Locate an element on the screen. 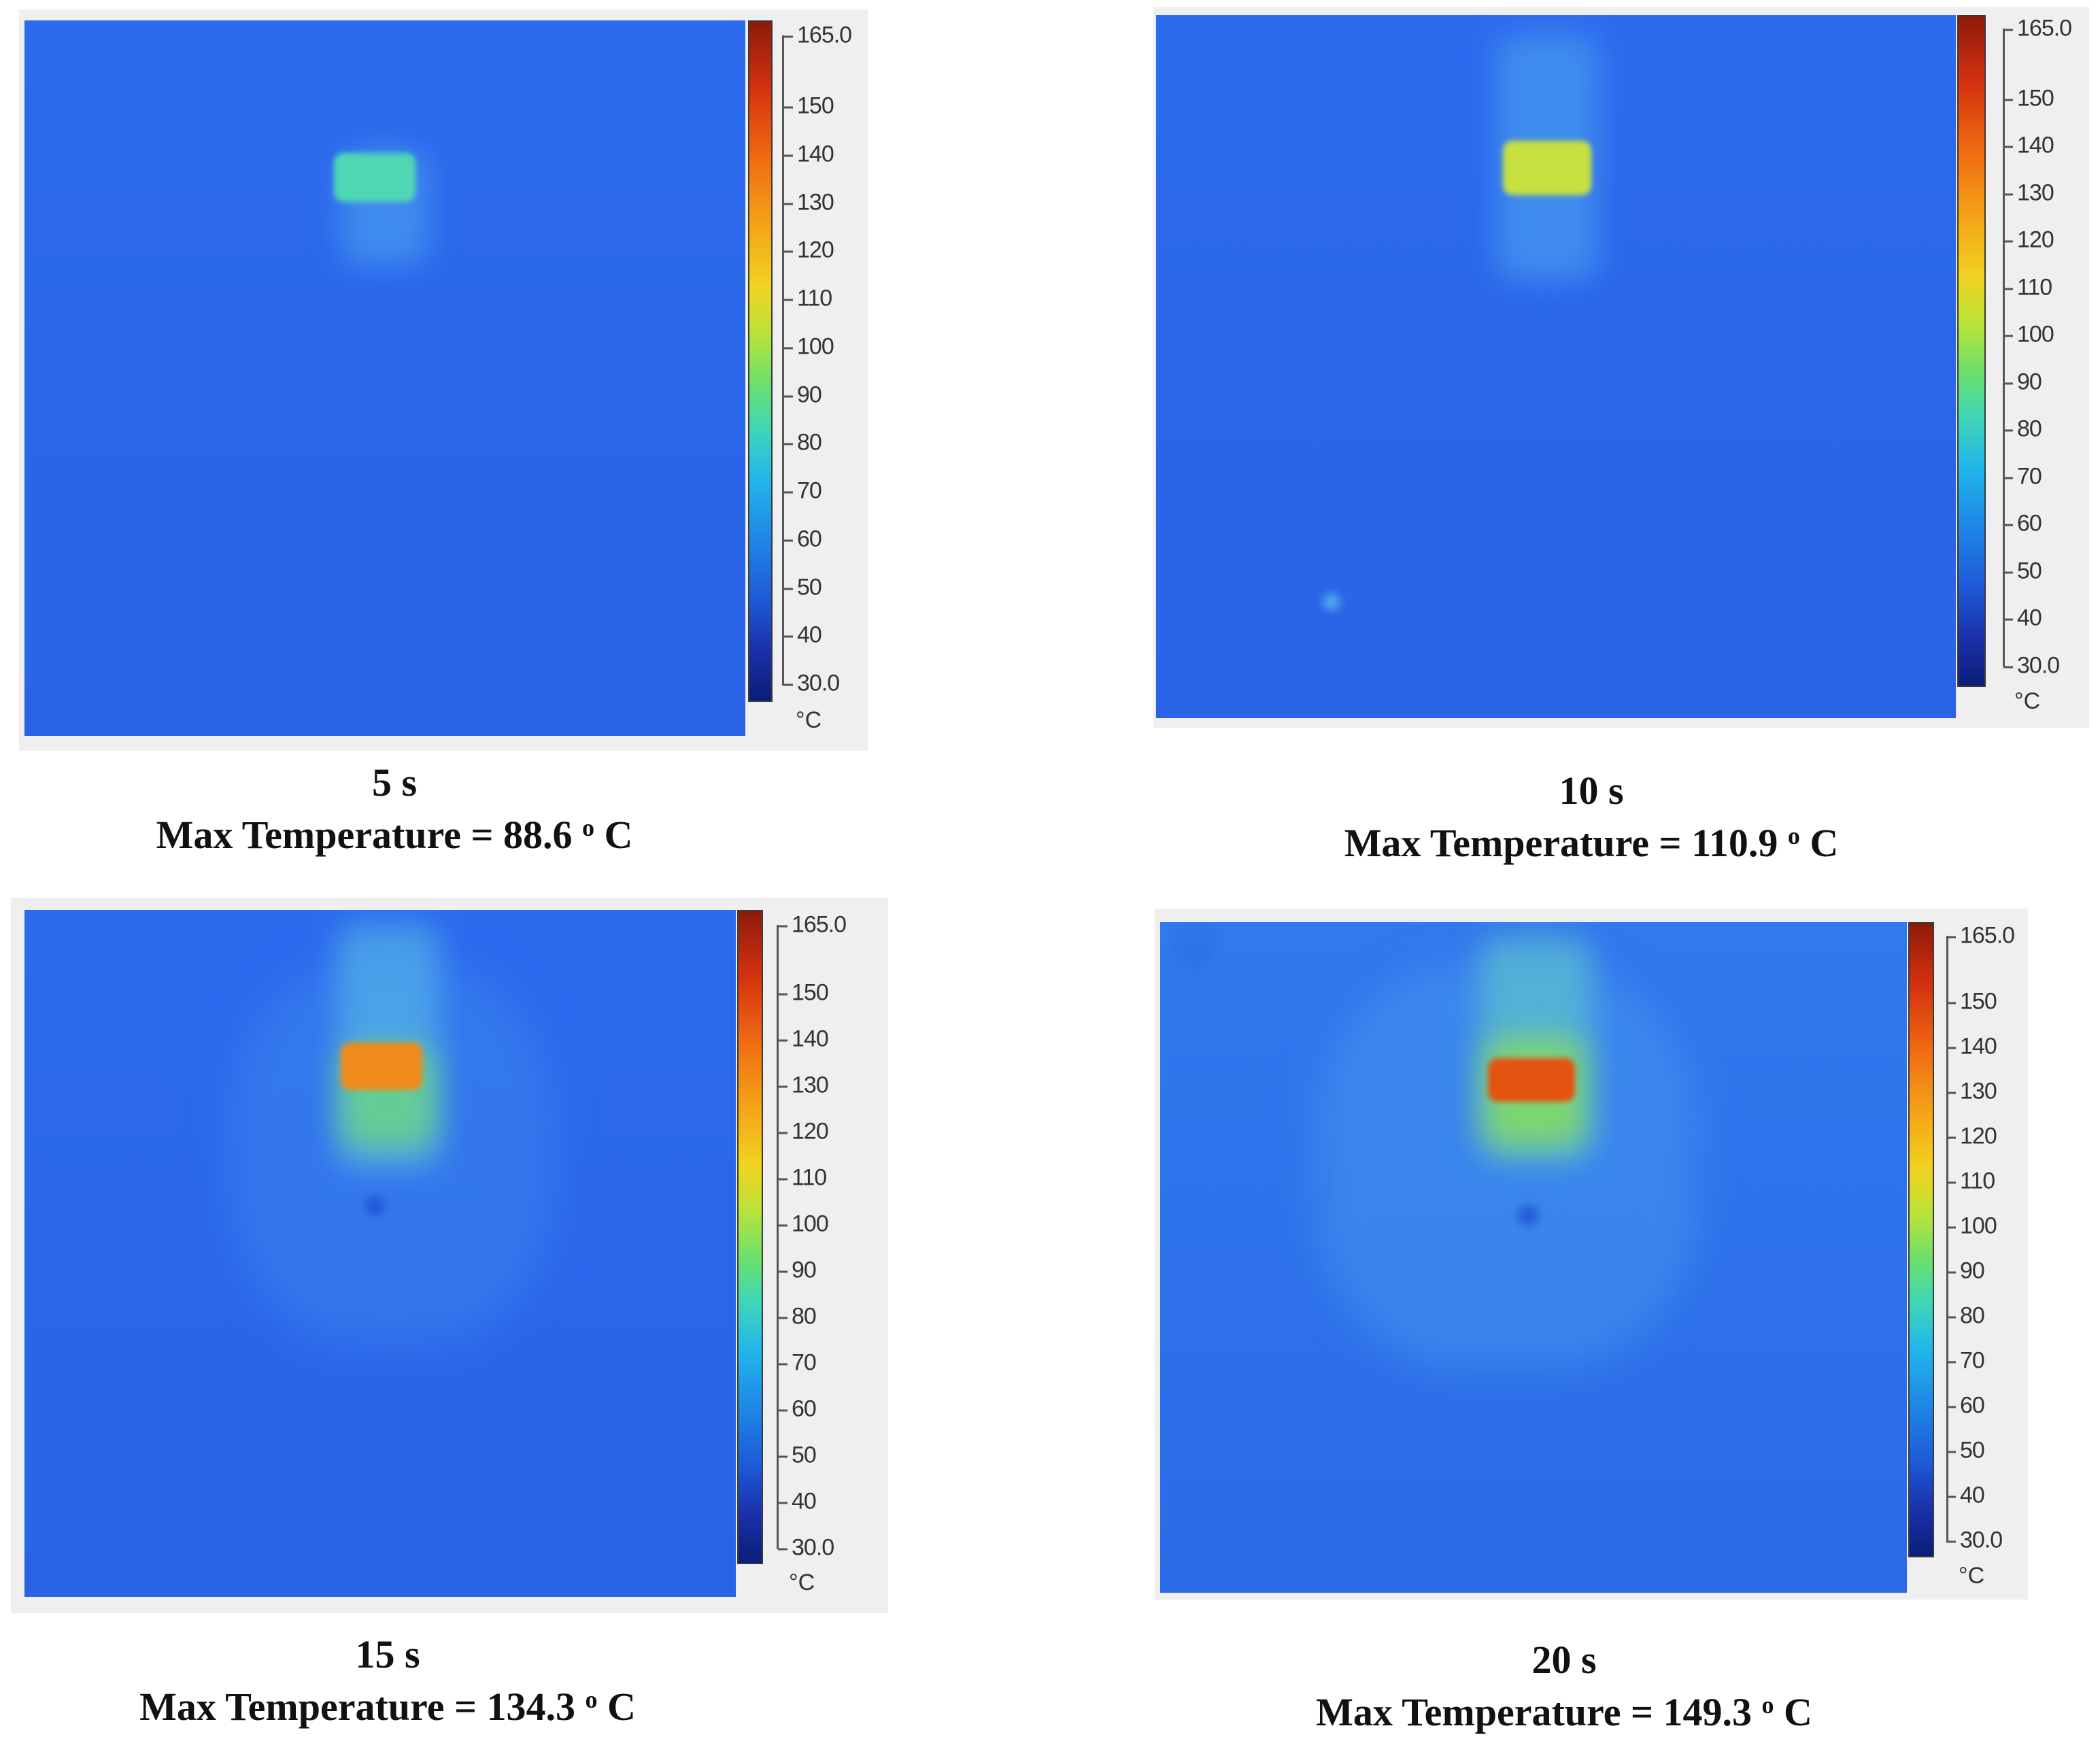 This screenshot has width=2100, height=1741. thermal-image-15s is located at coordinates (380, 1253).